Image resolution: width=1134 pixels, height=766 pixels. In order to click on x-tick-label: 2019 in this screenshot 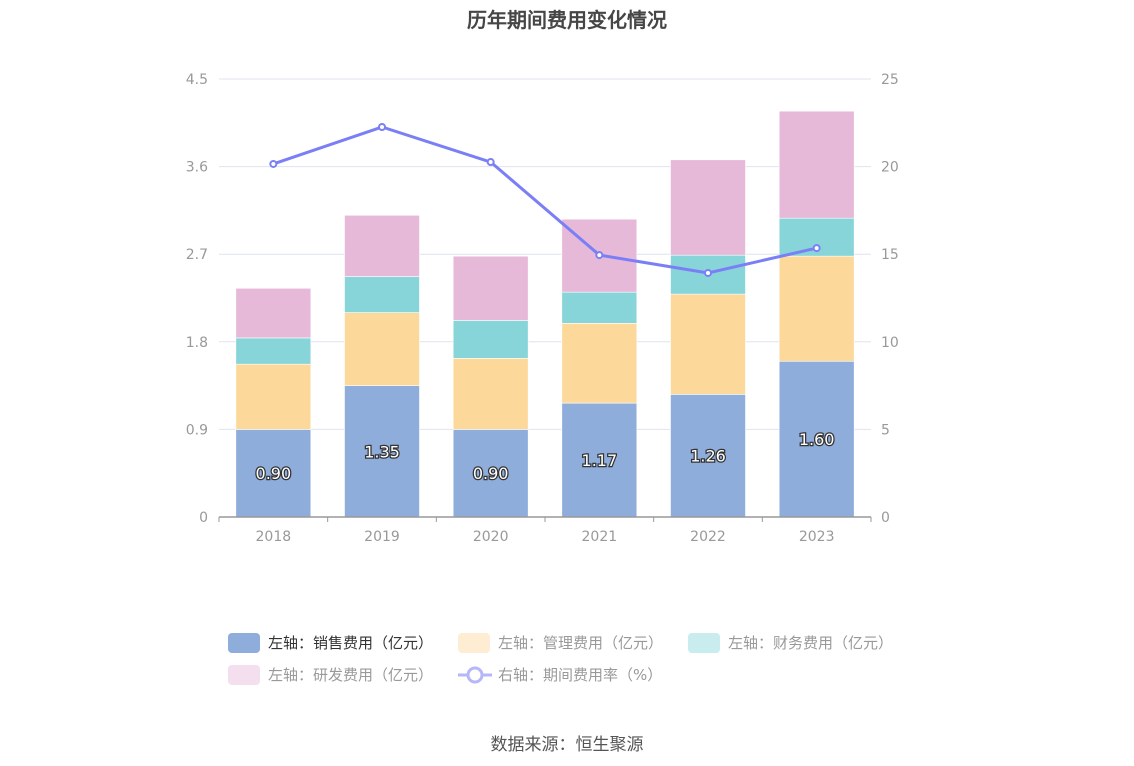, I will do `click(382, 537)`.